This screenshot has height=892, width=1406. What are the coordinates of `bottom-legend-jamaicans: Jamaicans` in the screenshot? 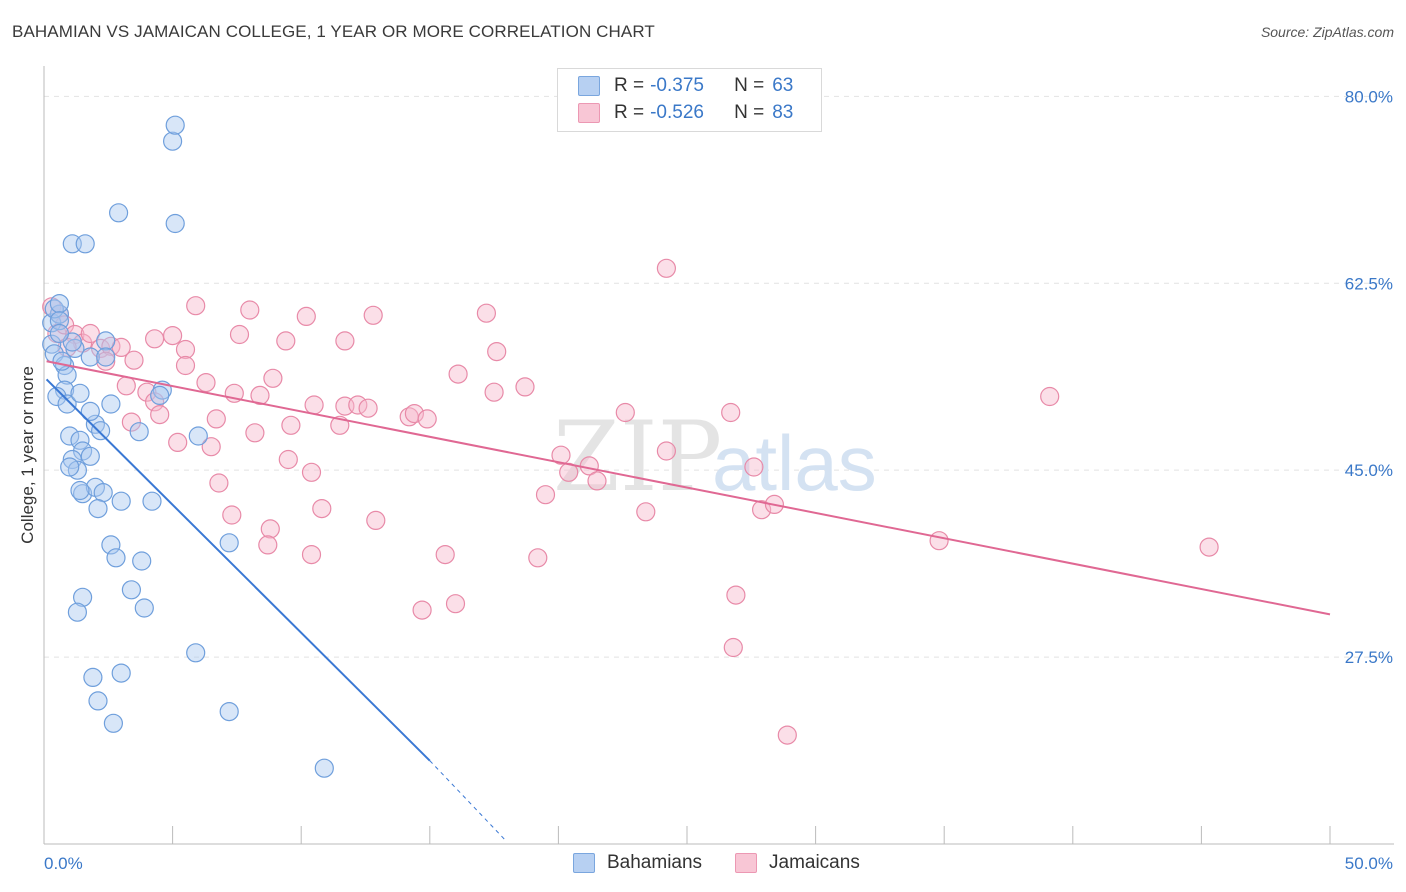 It's located at (797, 863).